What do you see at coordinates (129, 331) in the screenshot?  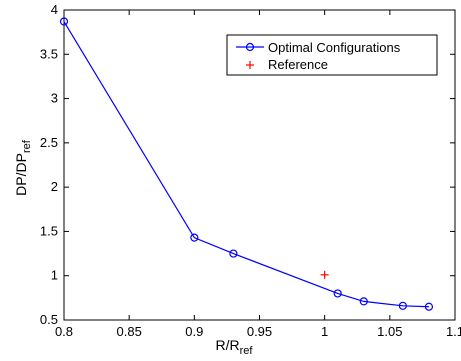 I see `x-tick-label: 0.85` at bounding box center [129, 331].